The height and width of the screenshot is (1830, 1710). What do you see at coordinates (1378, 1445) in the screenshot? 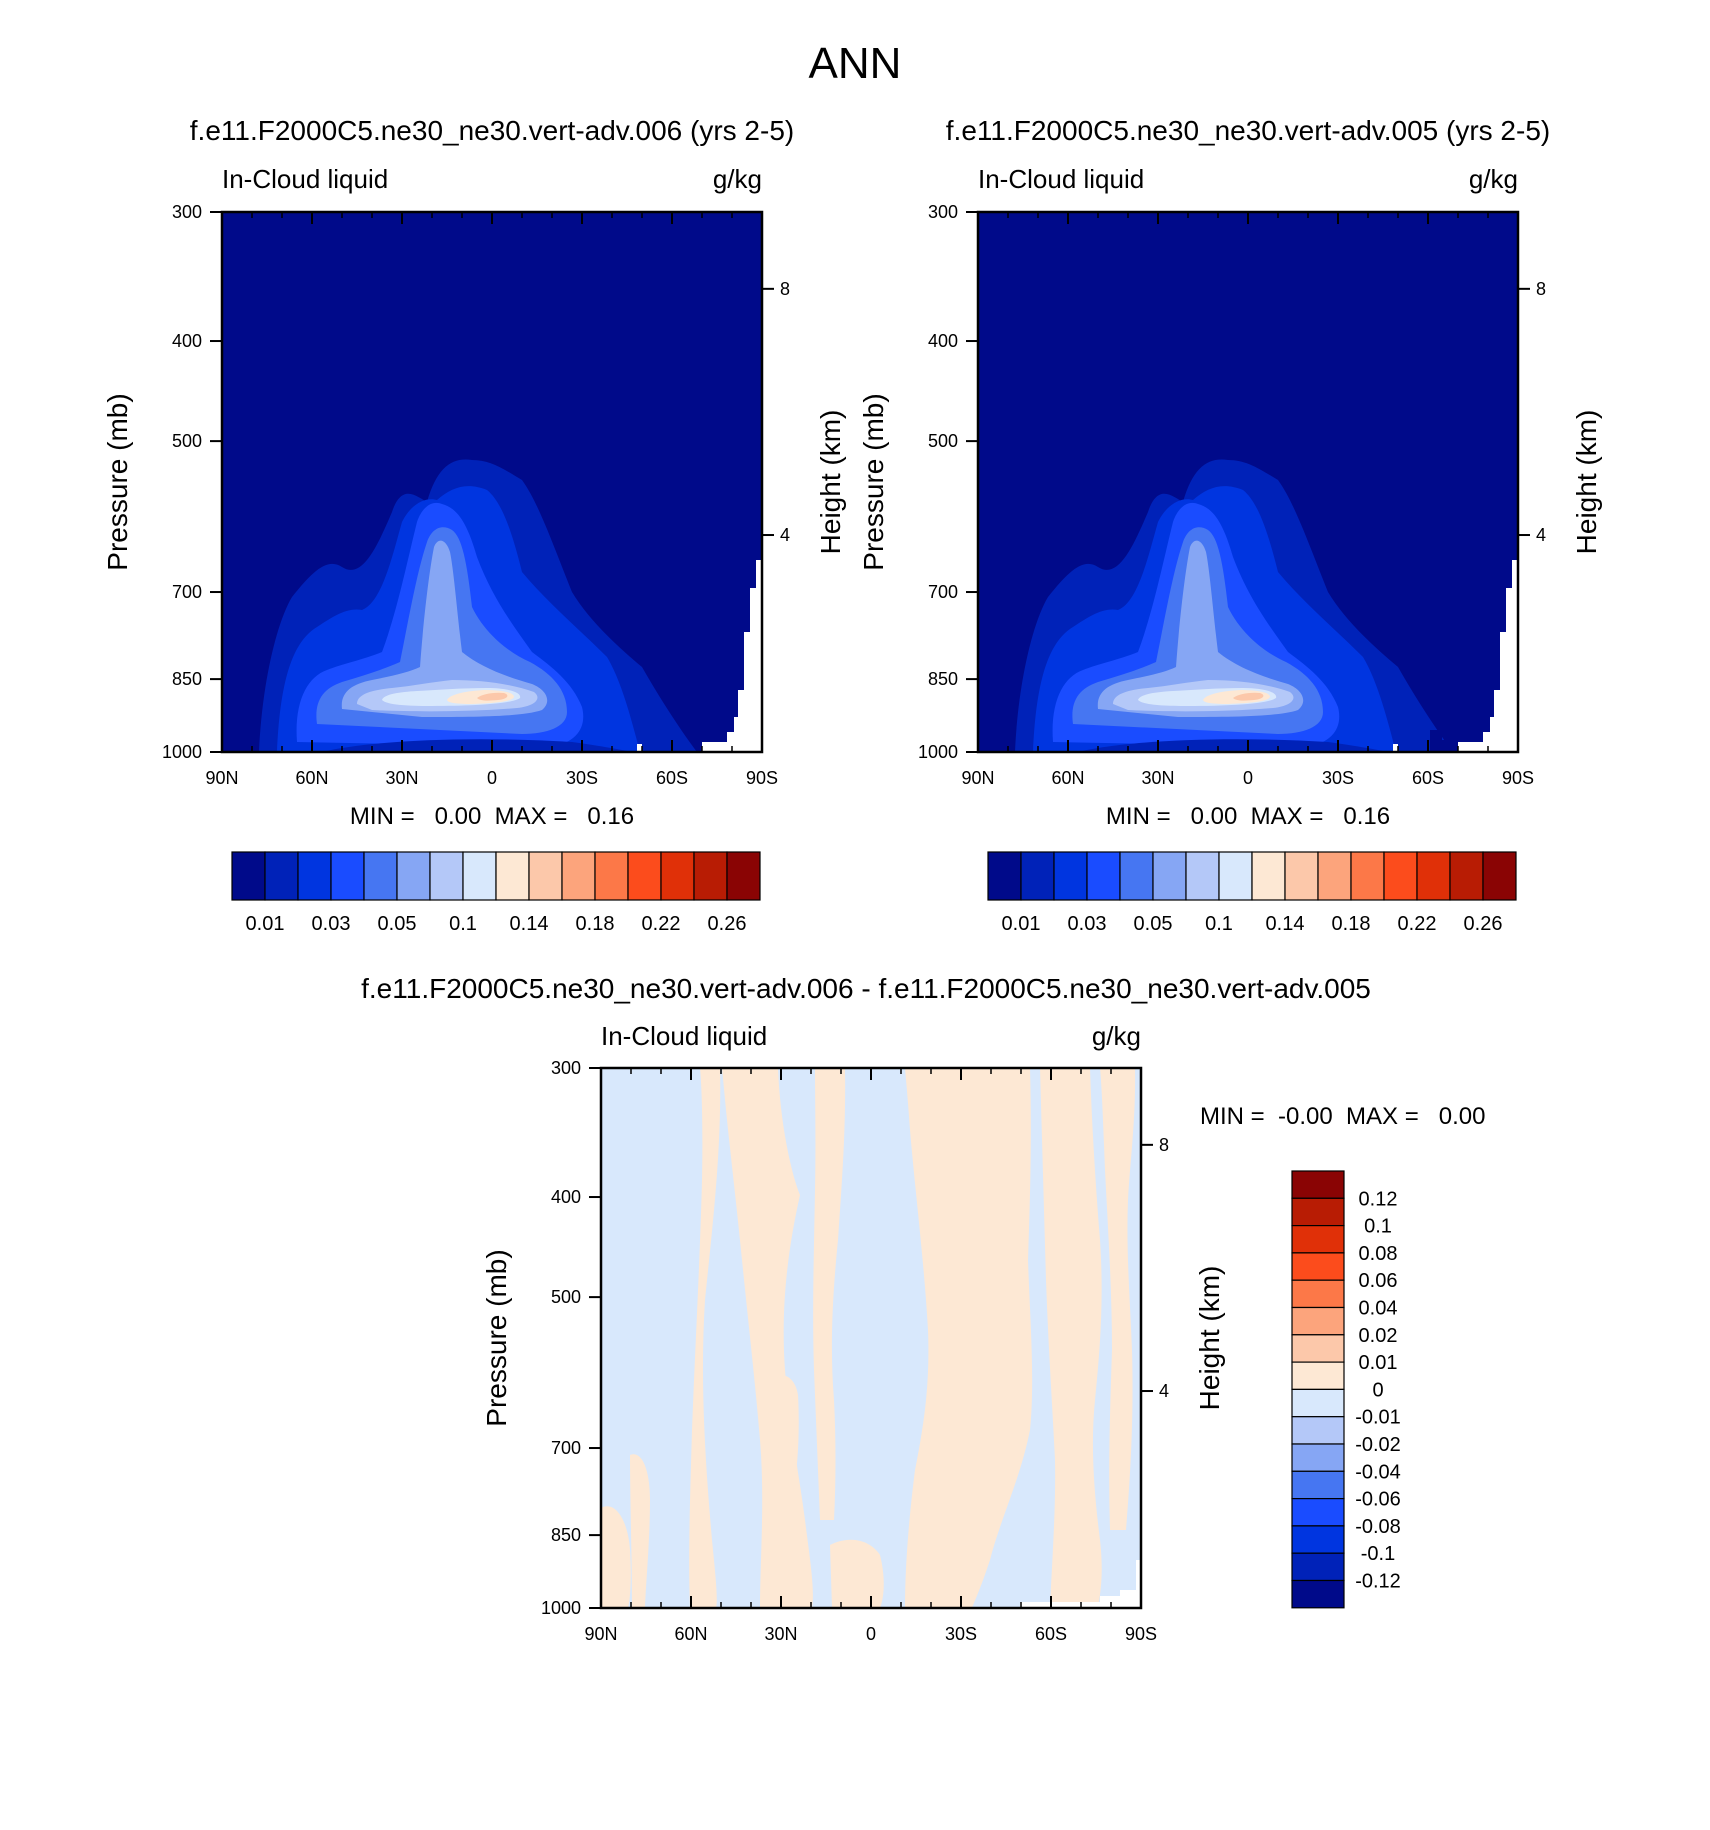
I see `colorbar-label: -0.02` at bounding box center [1378, 1445].